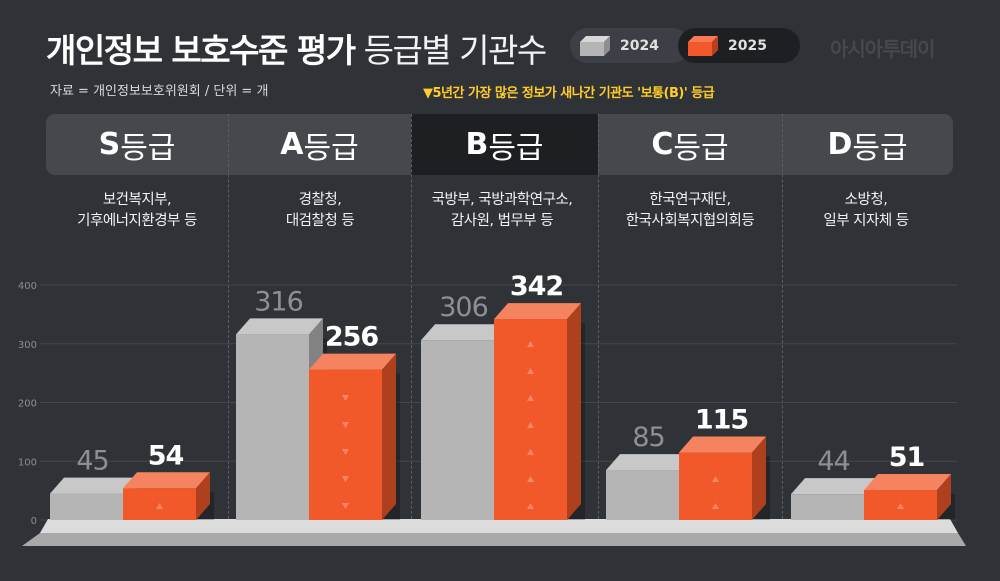 Image resolution: width=1000 pixels, height=581 pixels. Describe the element at coordinates (320, 210) in the screenshot. I see `grade-orgs-a: 경찰청, 대검찰청 등` at that location.